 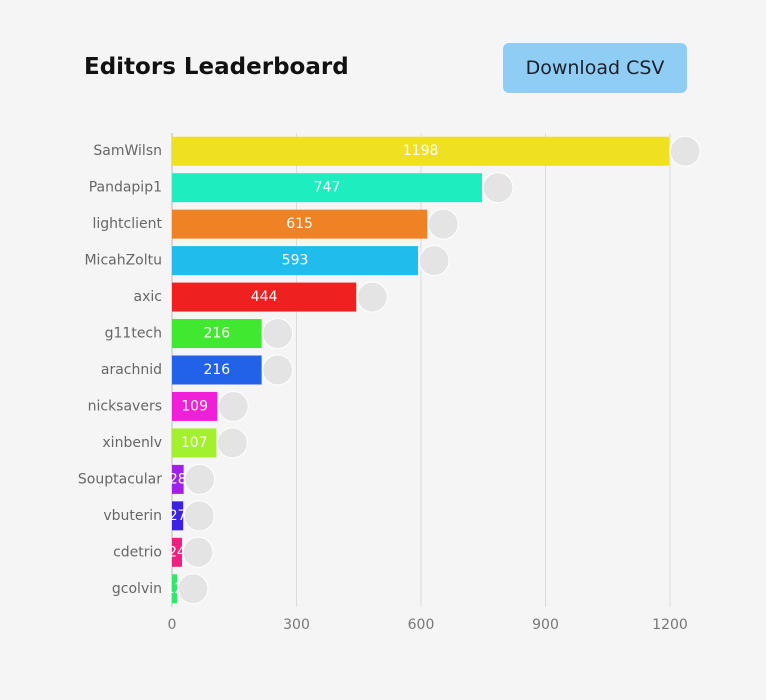 What do you see at coordinates (137, 552) in the screenshot?
I see `y-tick-label: cdetrio` at bounding box center [137, 552].